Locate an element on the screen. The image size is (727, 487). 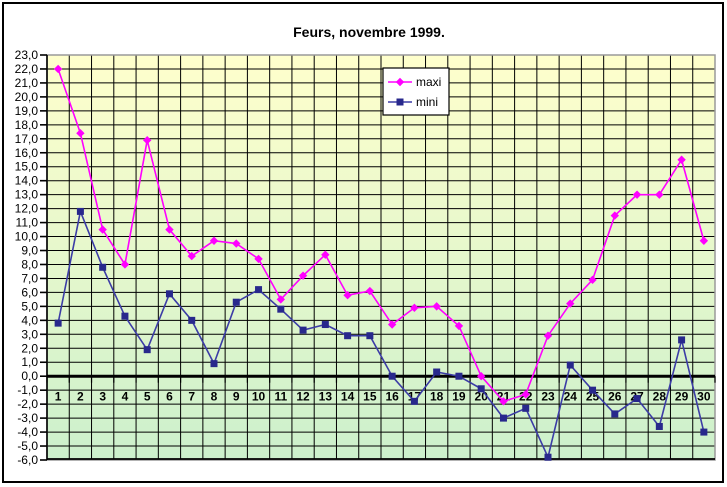
y-tick-label: 16,0 is located at coordinates (27, 153).